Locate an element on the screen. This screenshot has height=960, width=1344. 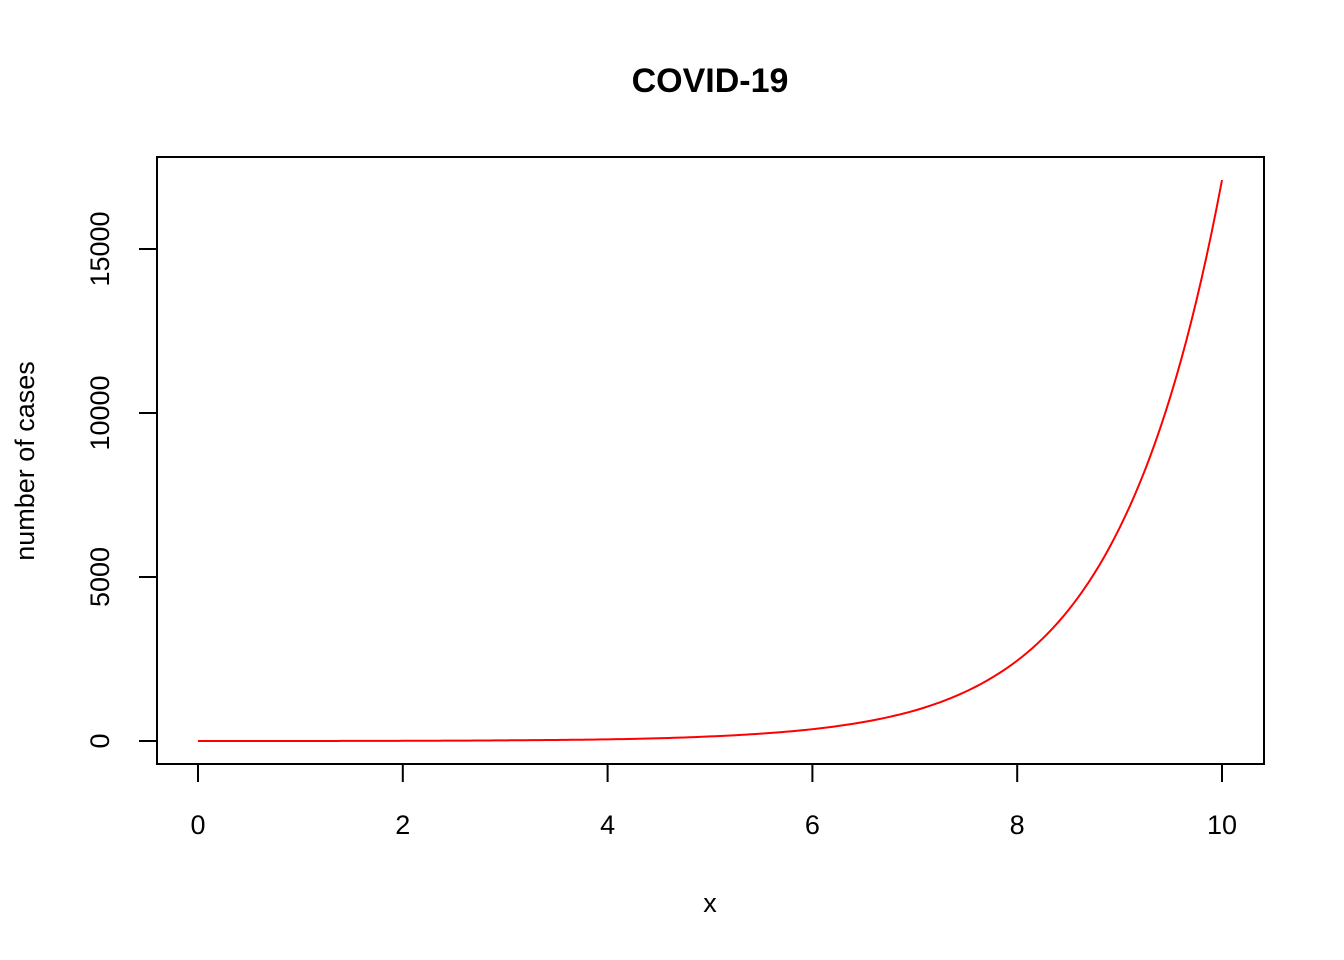
x-tick-label: 2 is located at coordinates (402, 825).